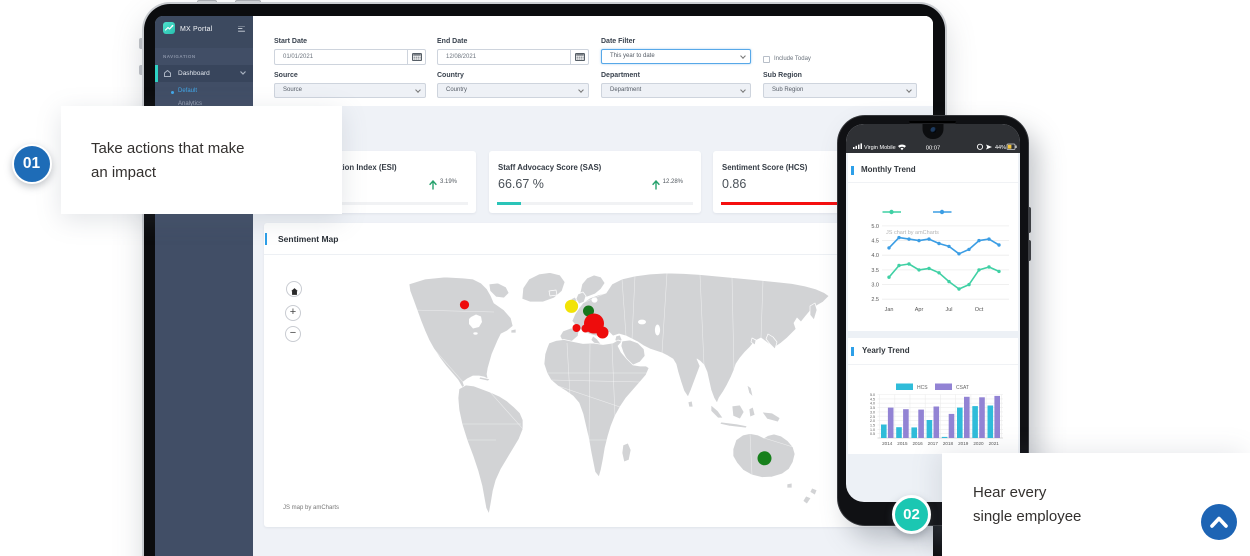 This screenshot has width=1250, height=556. I want to click on svg-text: 1.5, so click(872, 425).